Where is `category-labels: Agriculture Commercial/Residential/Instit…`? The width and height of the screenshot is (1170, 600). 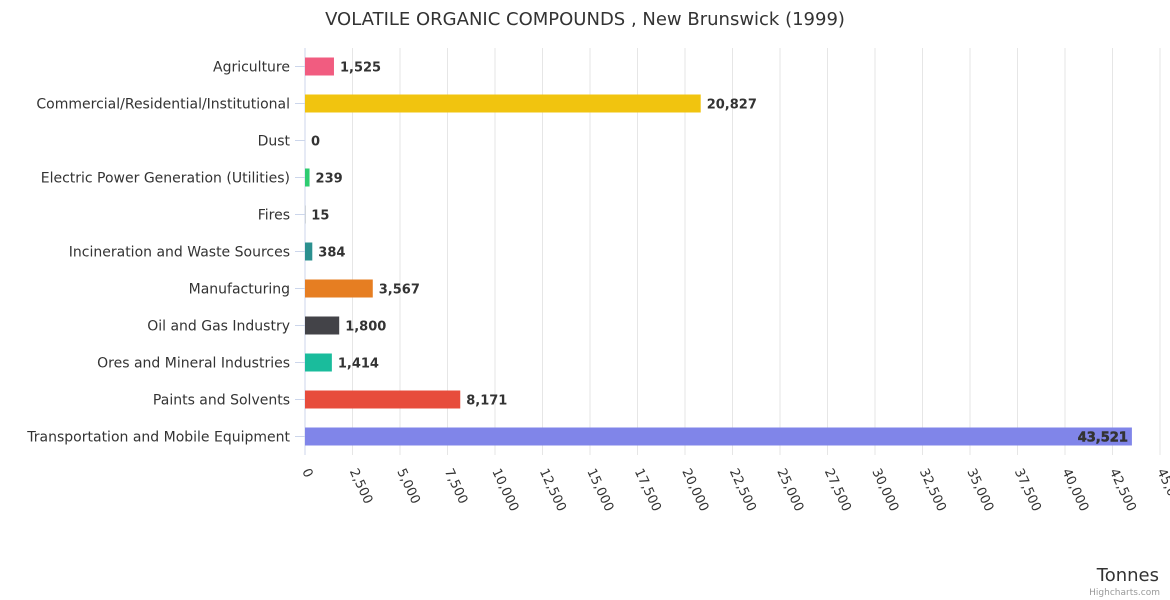
category-labels: Agriculture Commercial/Residential/Instit… is located at coordinates (158, 253).